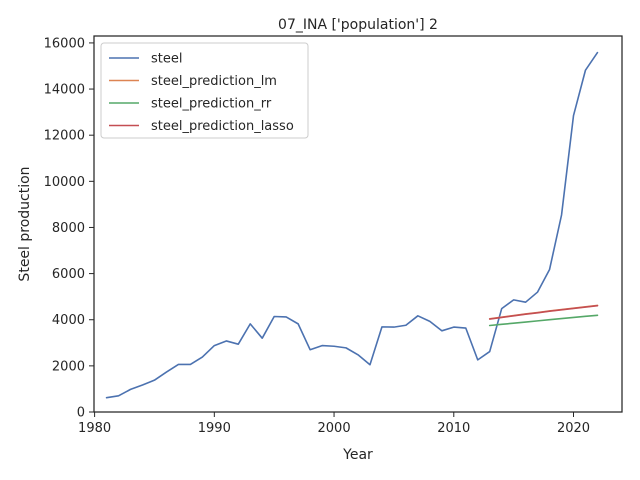 This screenshot has height=480, width=640. I want to click on x-axis-label: Year, so click(357, 455).